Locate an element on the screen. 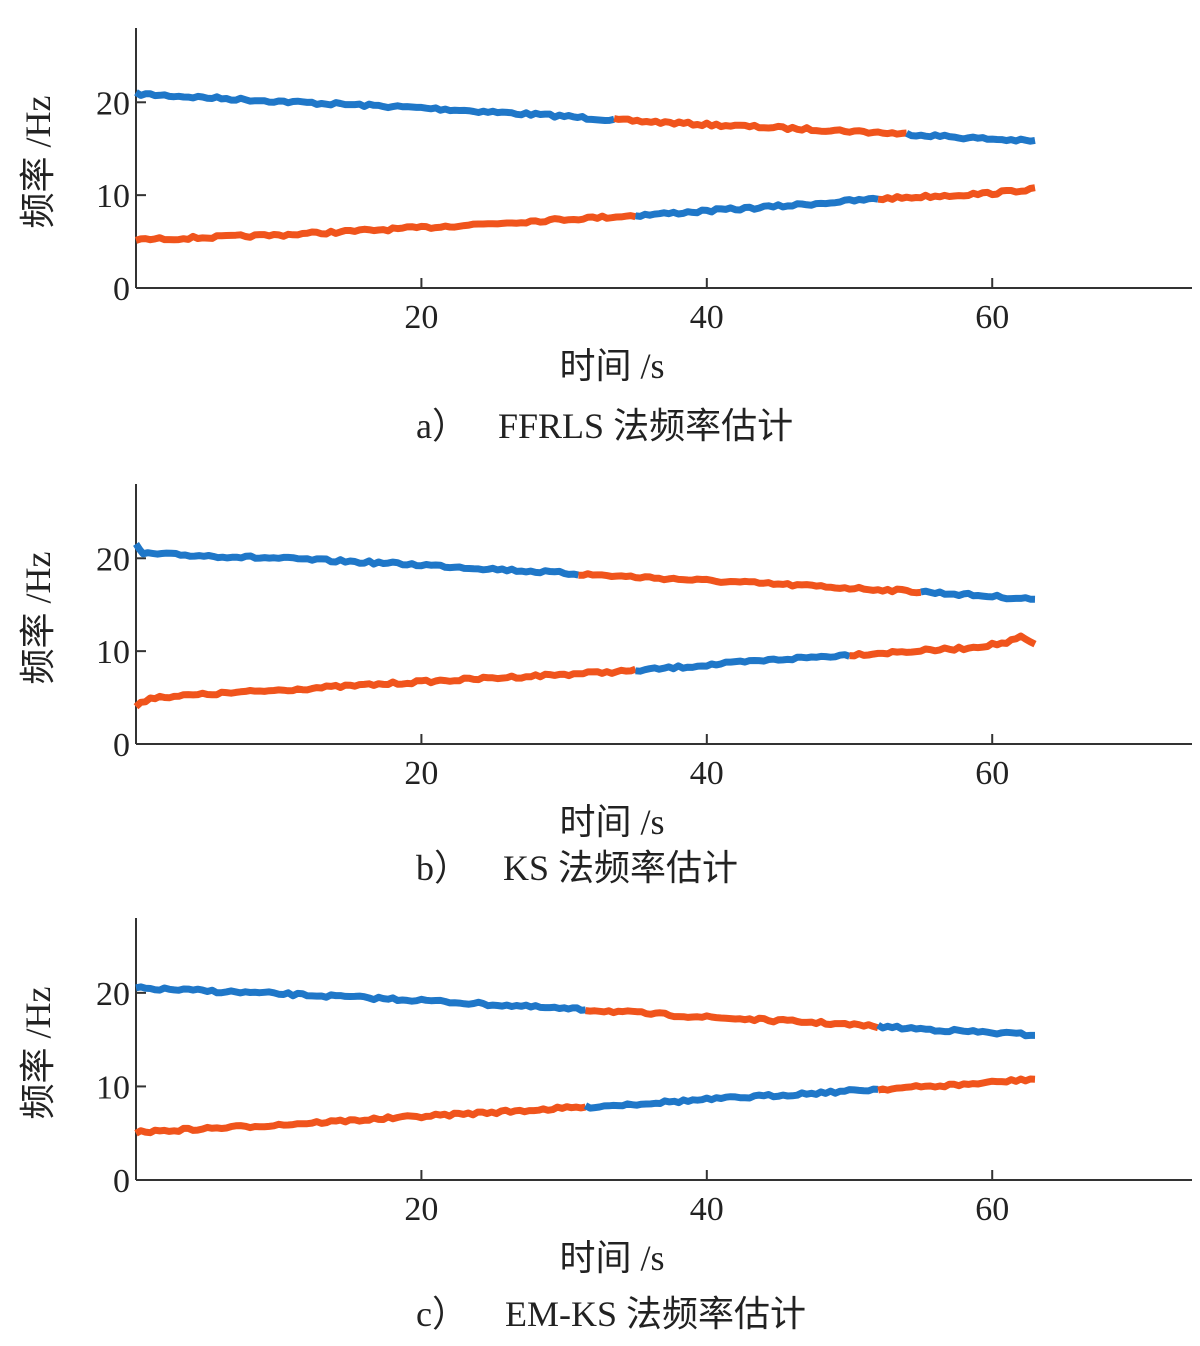 This screenshot has height=1346, width=1200. caption-title: FFRLS 法频率估计 is located at coordinates (645, 426).